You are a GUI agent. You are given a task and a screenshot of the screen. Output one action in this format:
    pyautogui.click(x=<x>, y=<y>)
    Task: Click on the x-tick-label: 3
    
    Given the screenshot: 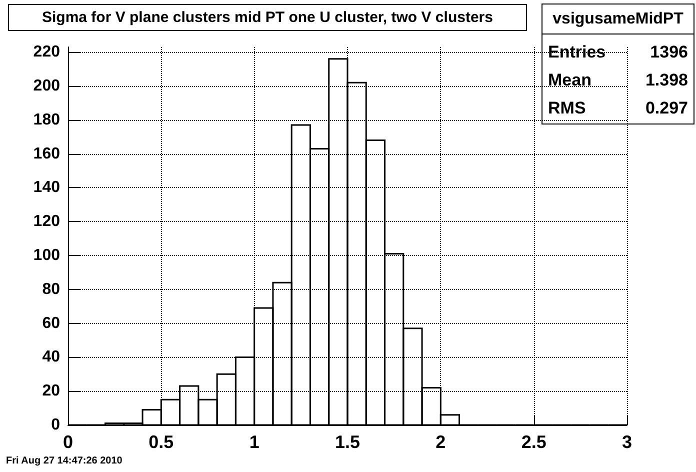 What is the action you would take?
    pyautogui.click(x=627, y=442)
    